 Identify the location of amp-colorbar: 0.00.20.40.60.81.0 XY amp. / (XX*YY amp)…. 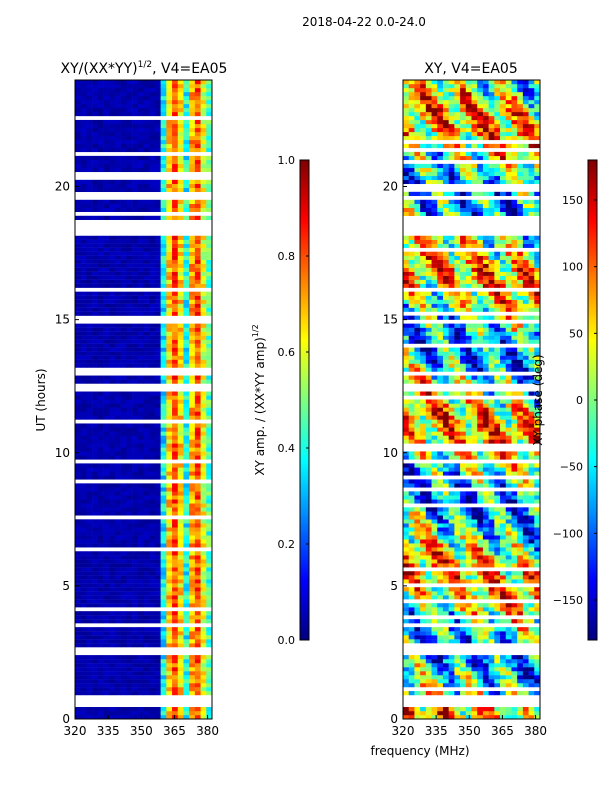
(280, 400).